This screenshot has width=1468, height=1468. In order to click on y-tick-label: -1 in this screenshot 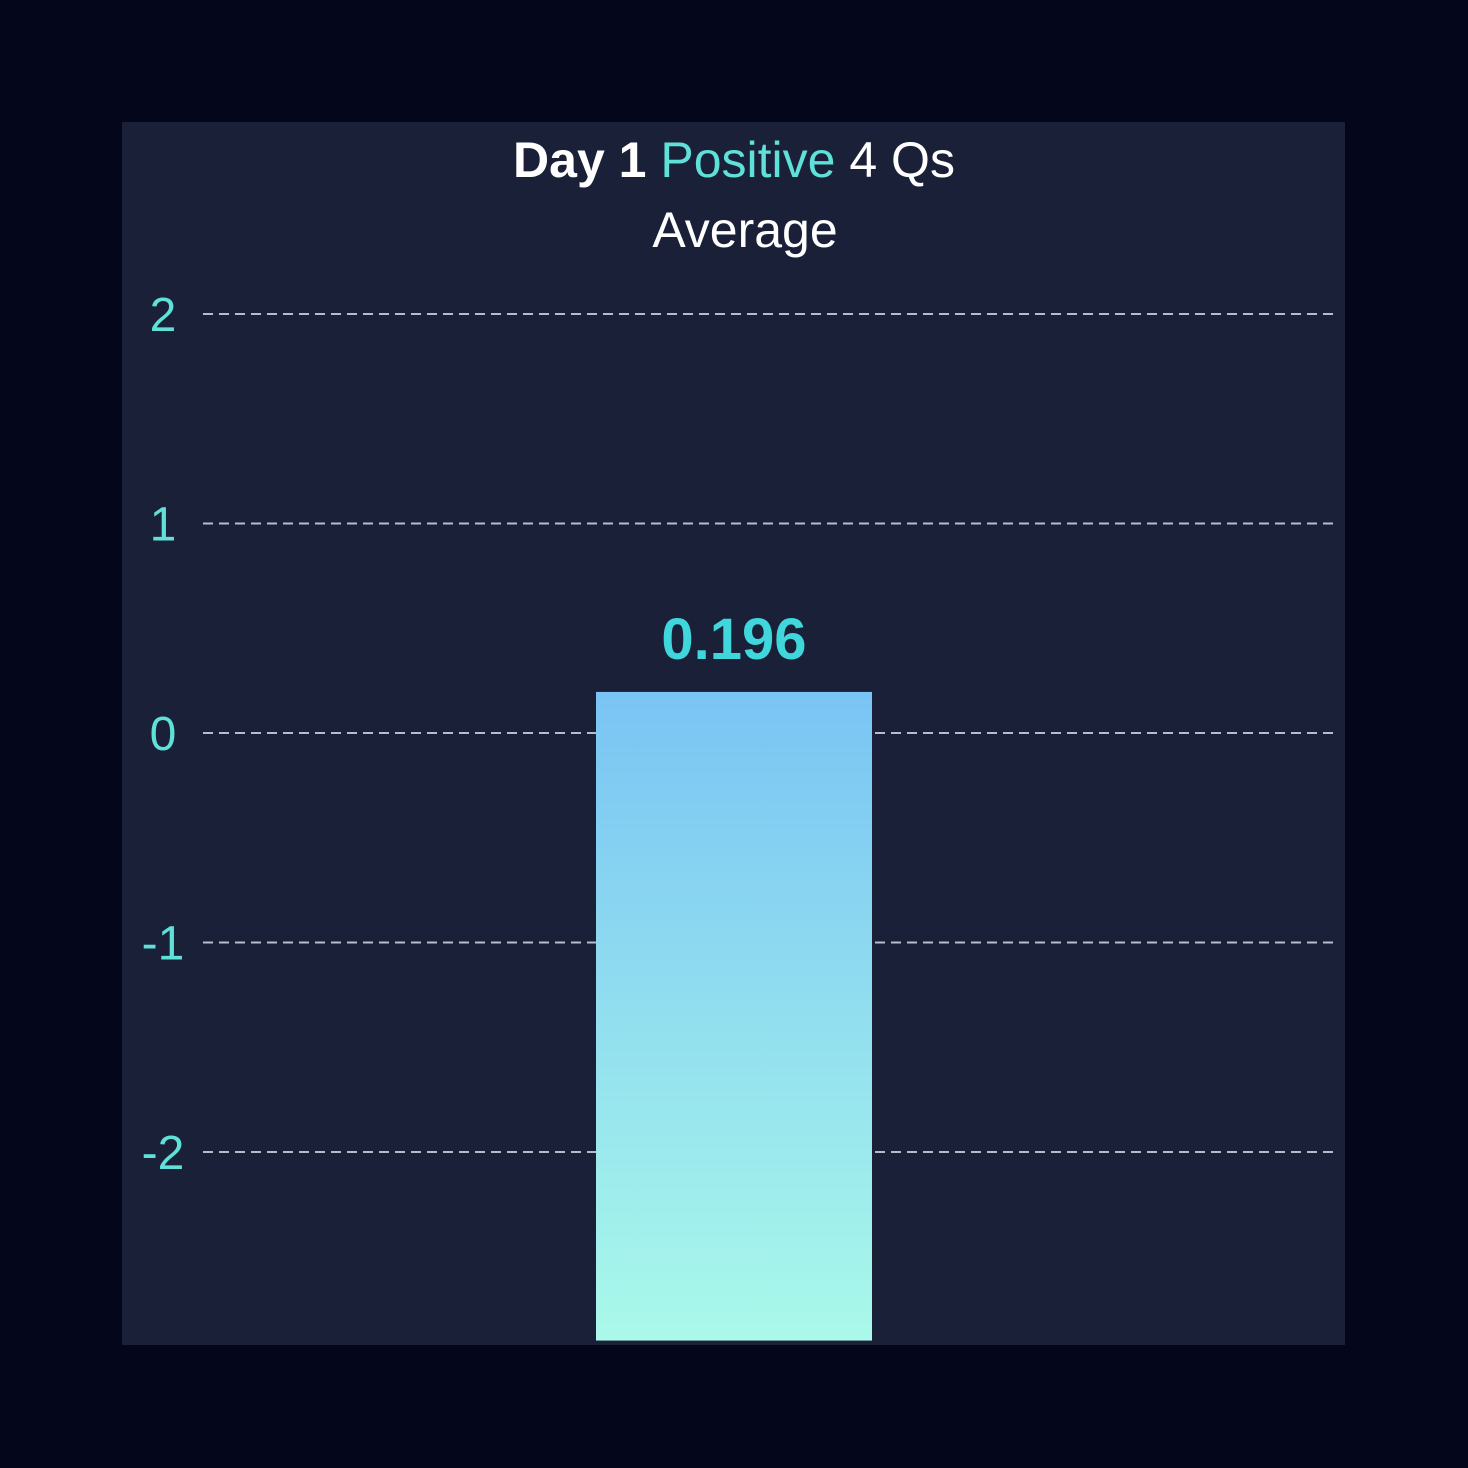, I will do `click(163, 944)`.